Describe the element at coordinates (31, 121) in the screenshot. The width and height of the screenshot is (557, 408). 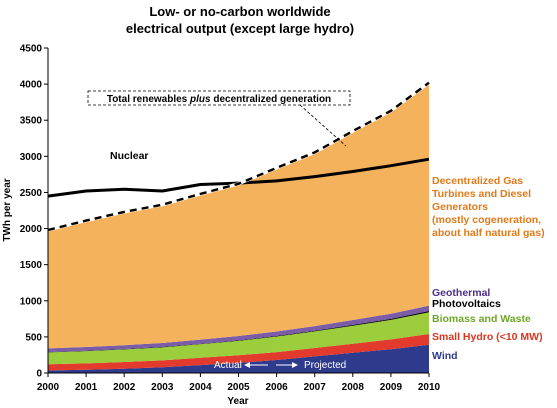
I see `y-tick-label: 3500` at that location.